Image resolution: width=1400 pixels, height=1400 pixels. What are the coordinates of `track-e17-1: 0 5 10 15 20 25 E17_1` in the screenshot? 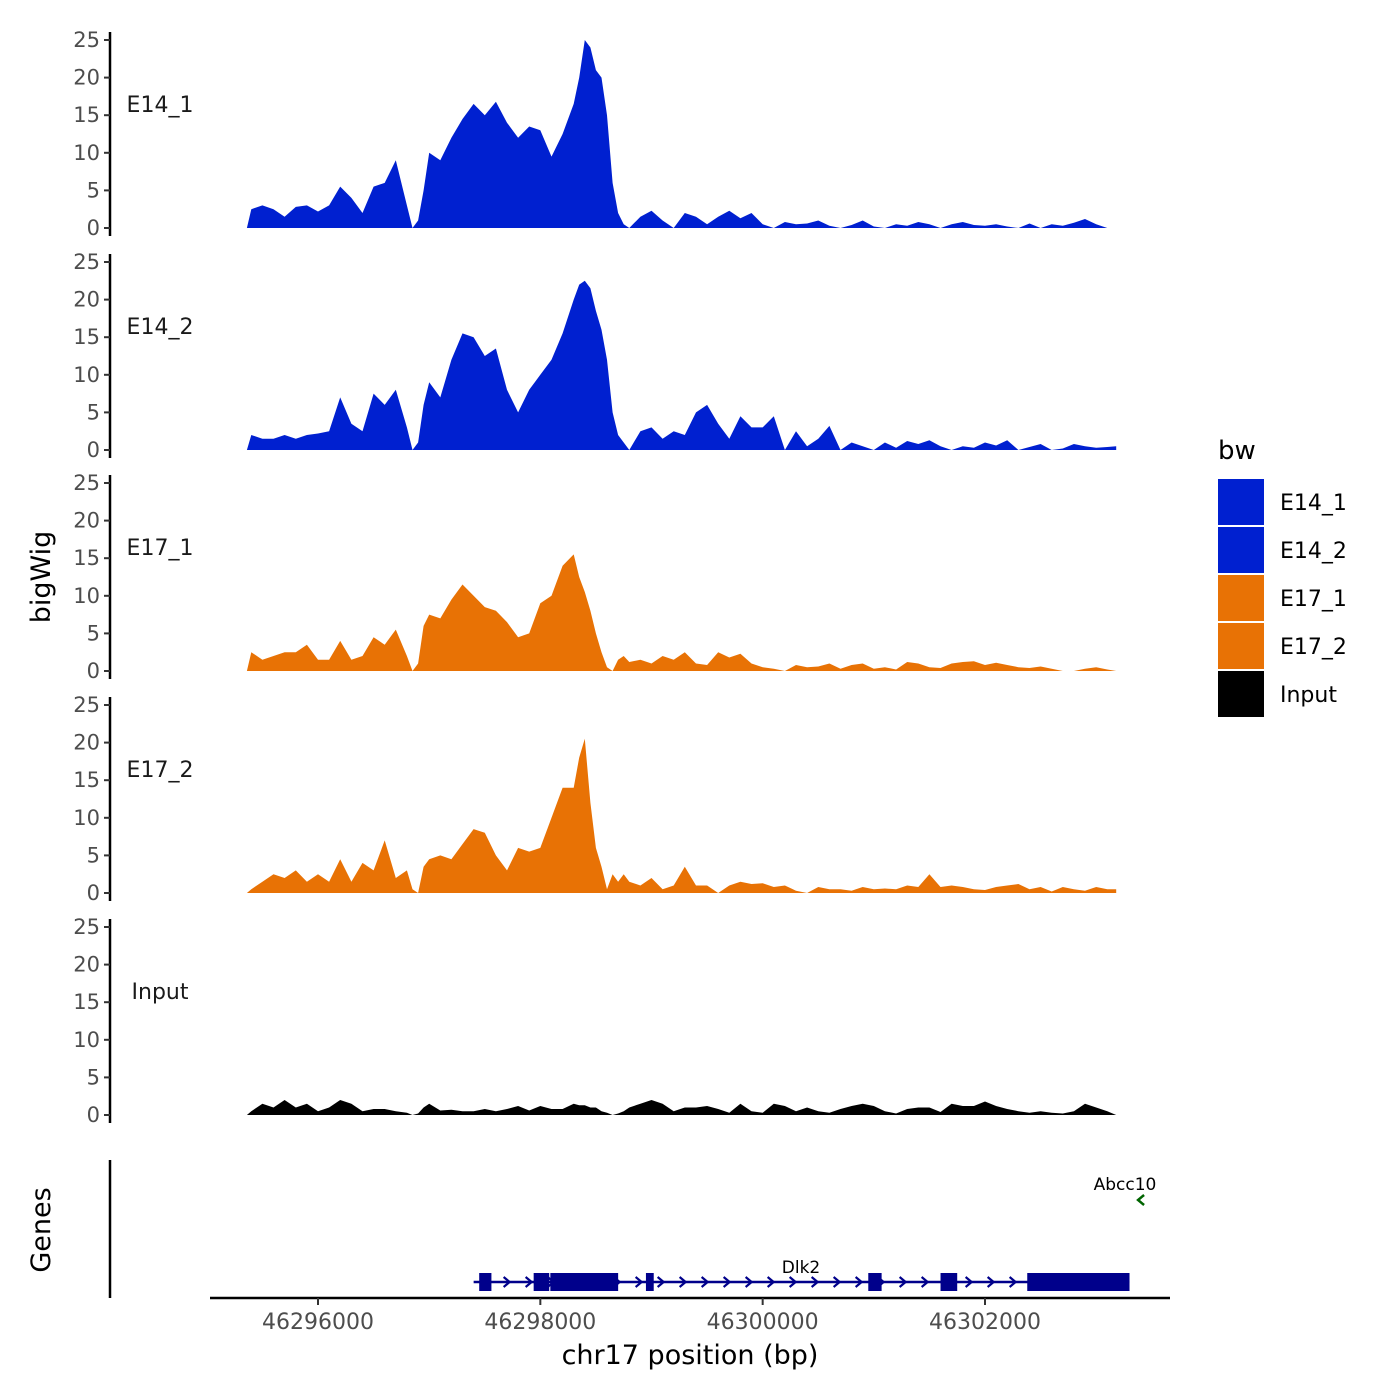 It's located at (595, 577).